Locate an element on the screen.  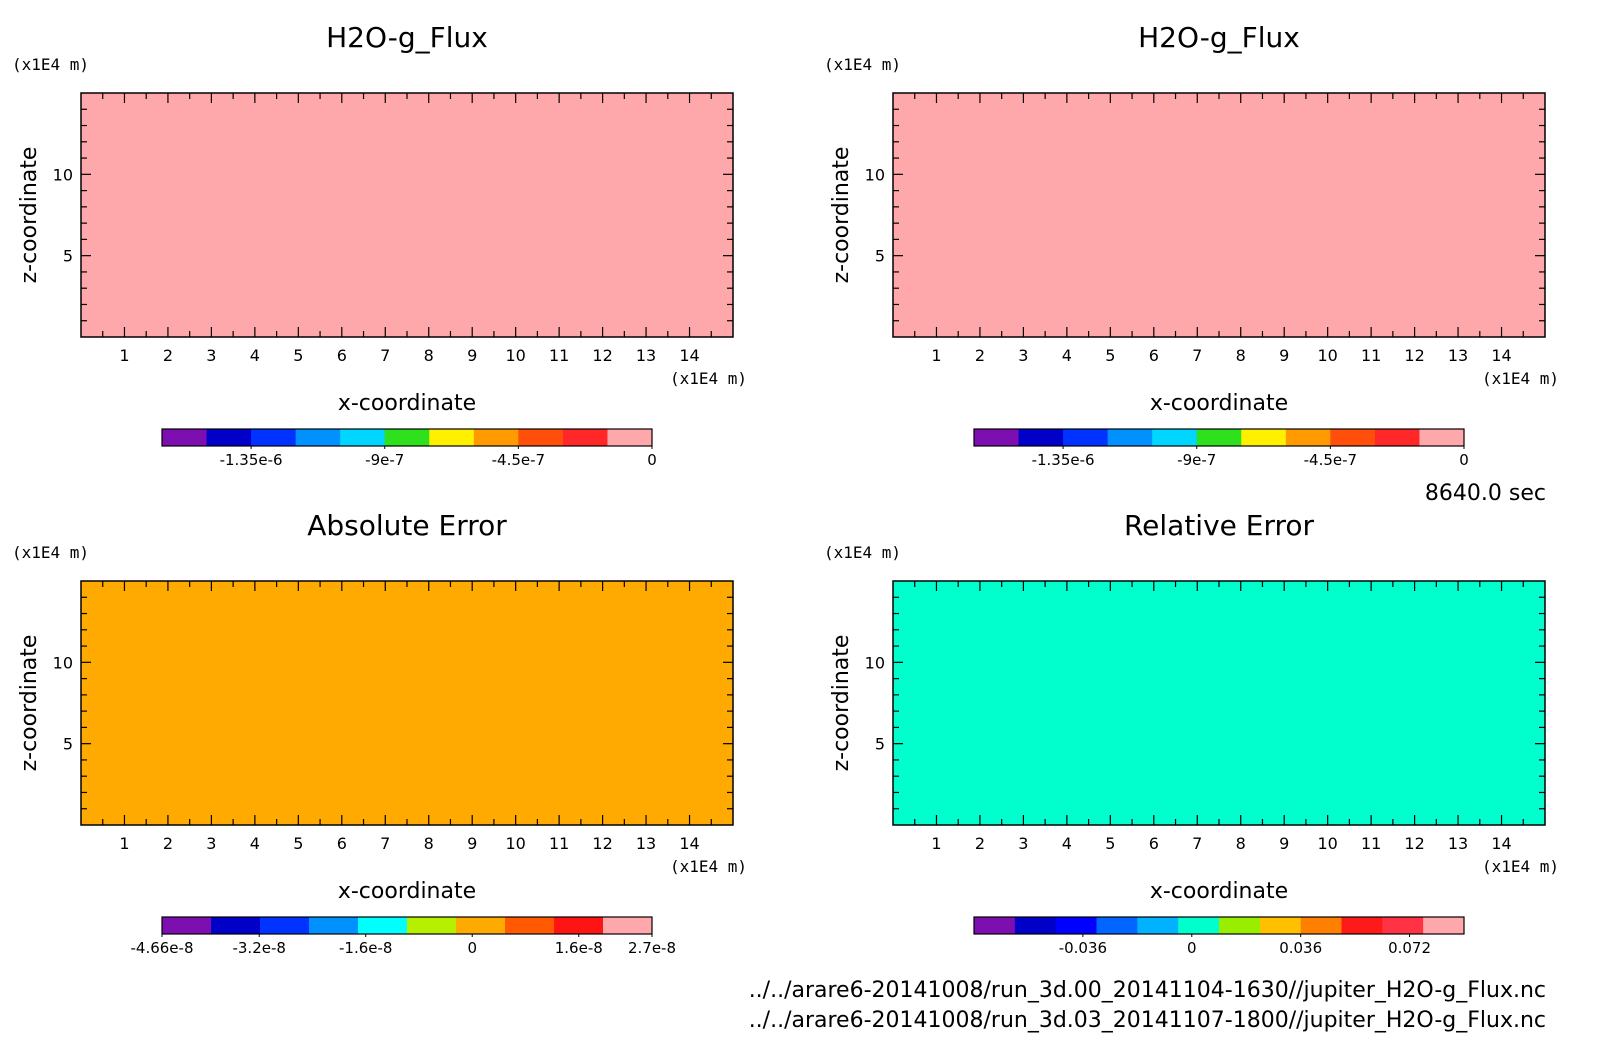
chart-title: H2O-g_Flux is located at coordinates (407, 37).